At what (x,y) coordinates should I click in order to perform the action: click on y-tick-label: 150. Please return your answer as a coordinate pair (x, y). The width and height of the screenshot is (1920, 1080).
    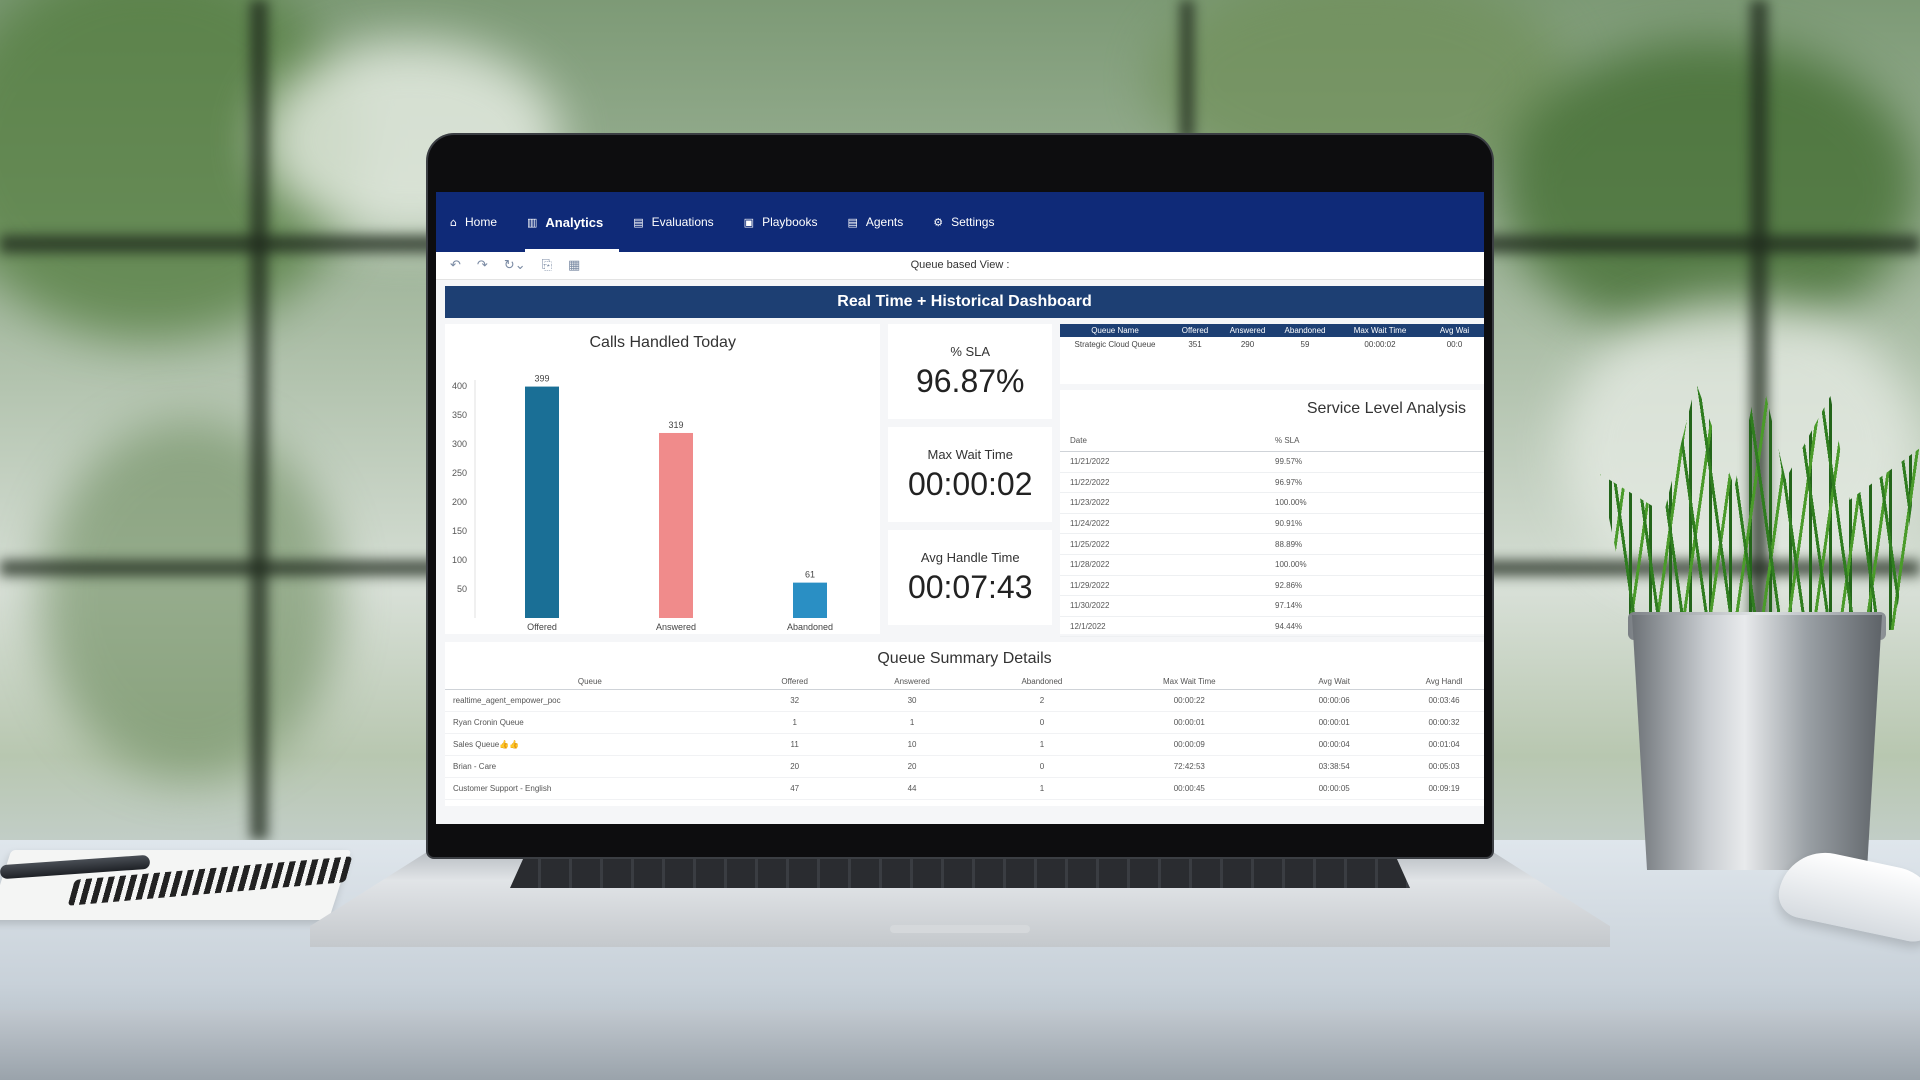
    Looking at the image, I should click on (459, 531).